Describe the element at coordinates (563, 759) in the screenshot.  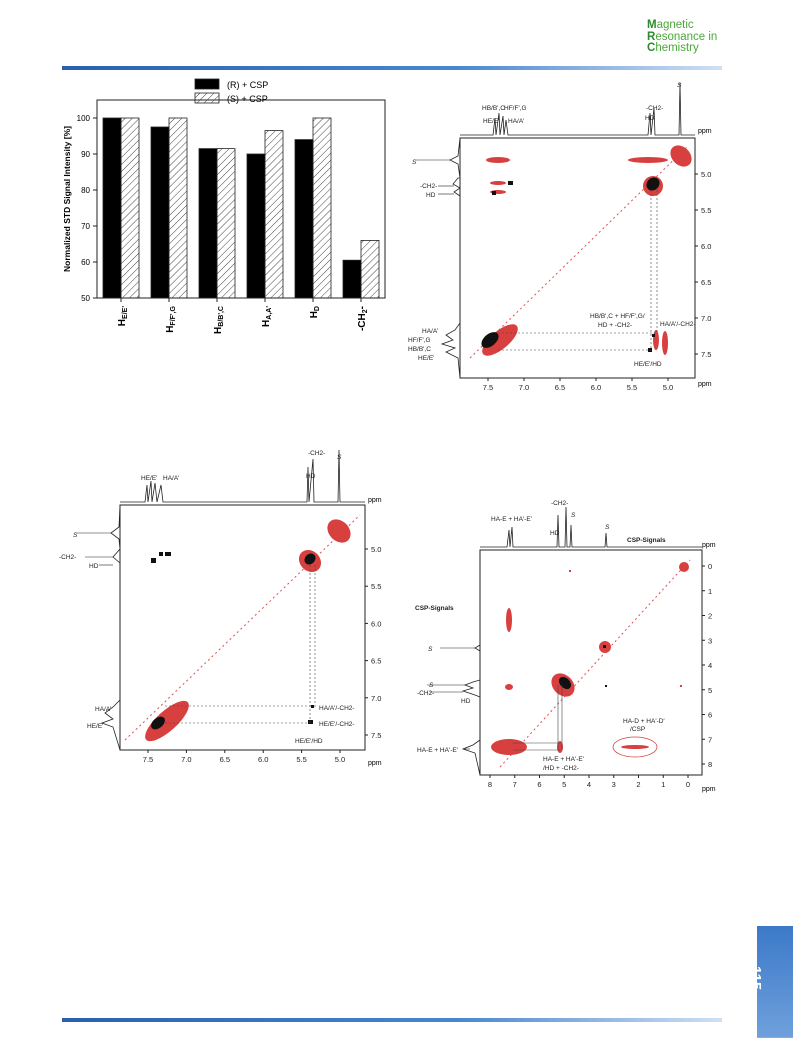
I see `label-cross-3: HA-E + HA'-E'` at that location.